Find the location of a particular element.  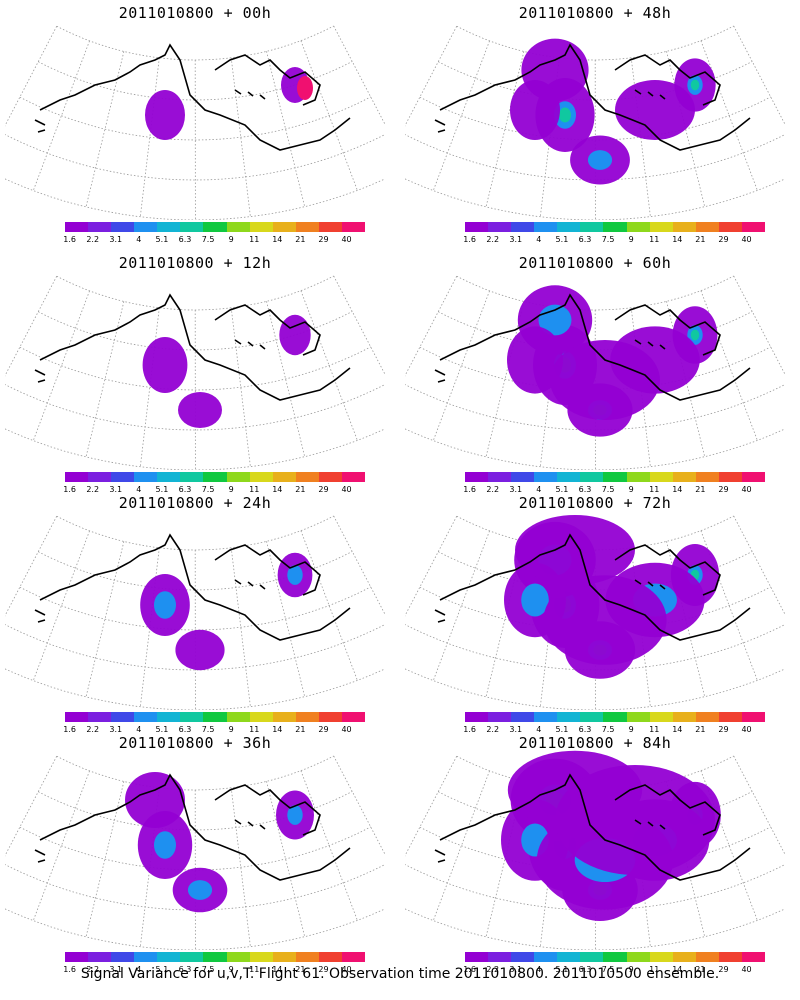

colorbar-label: 40 is located at coordinates (746, 489).